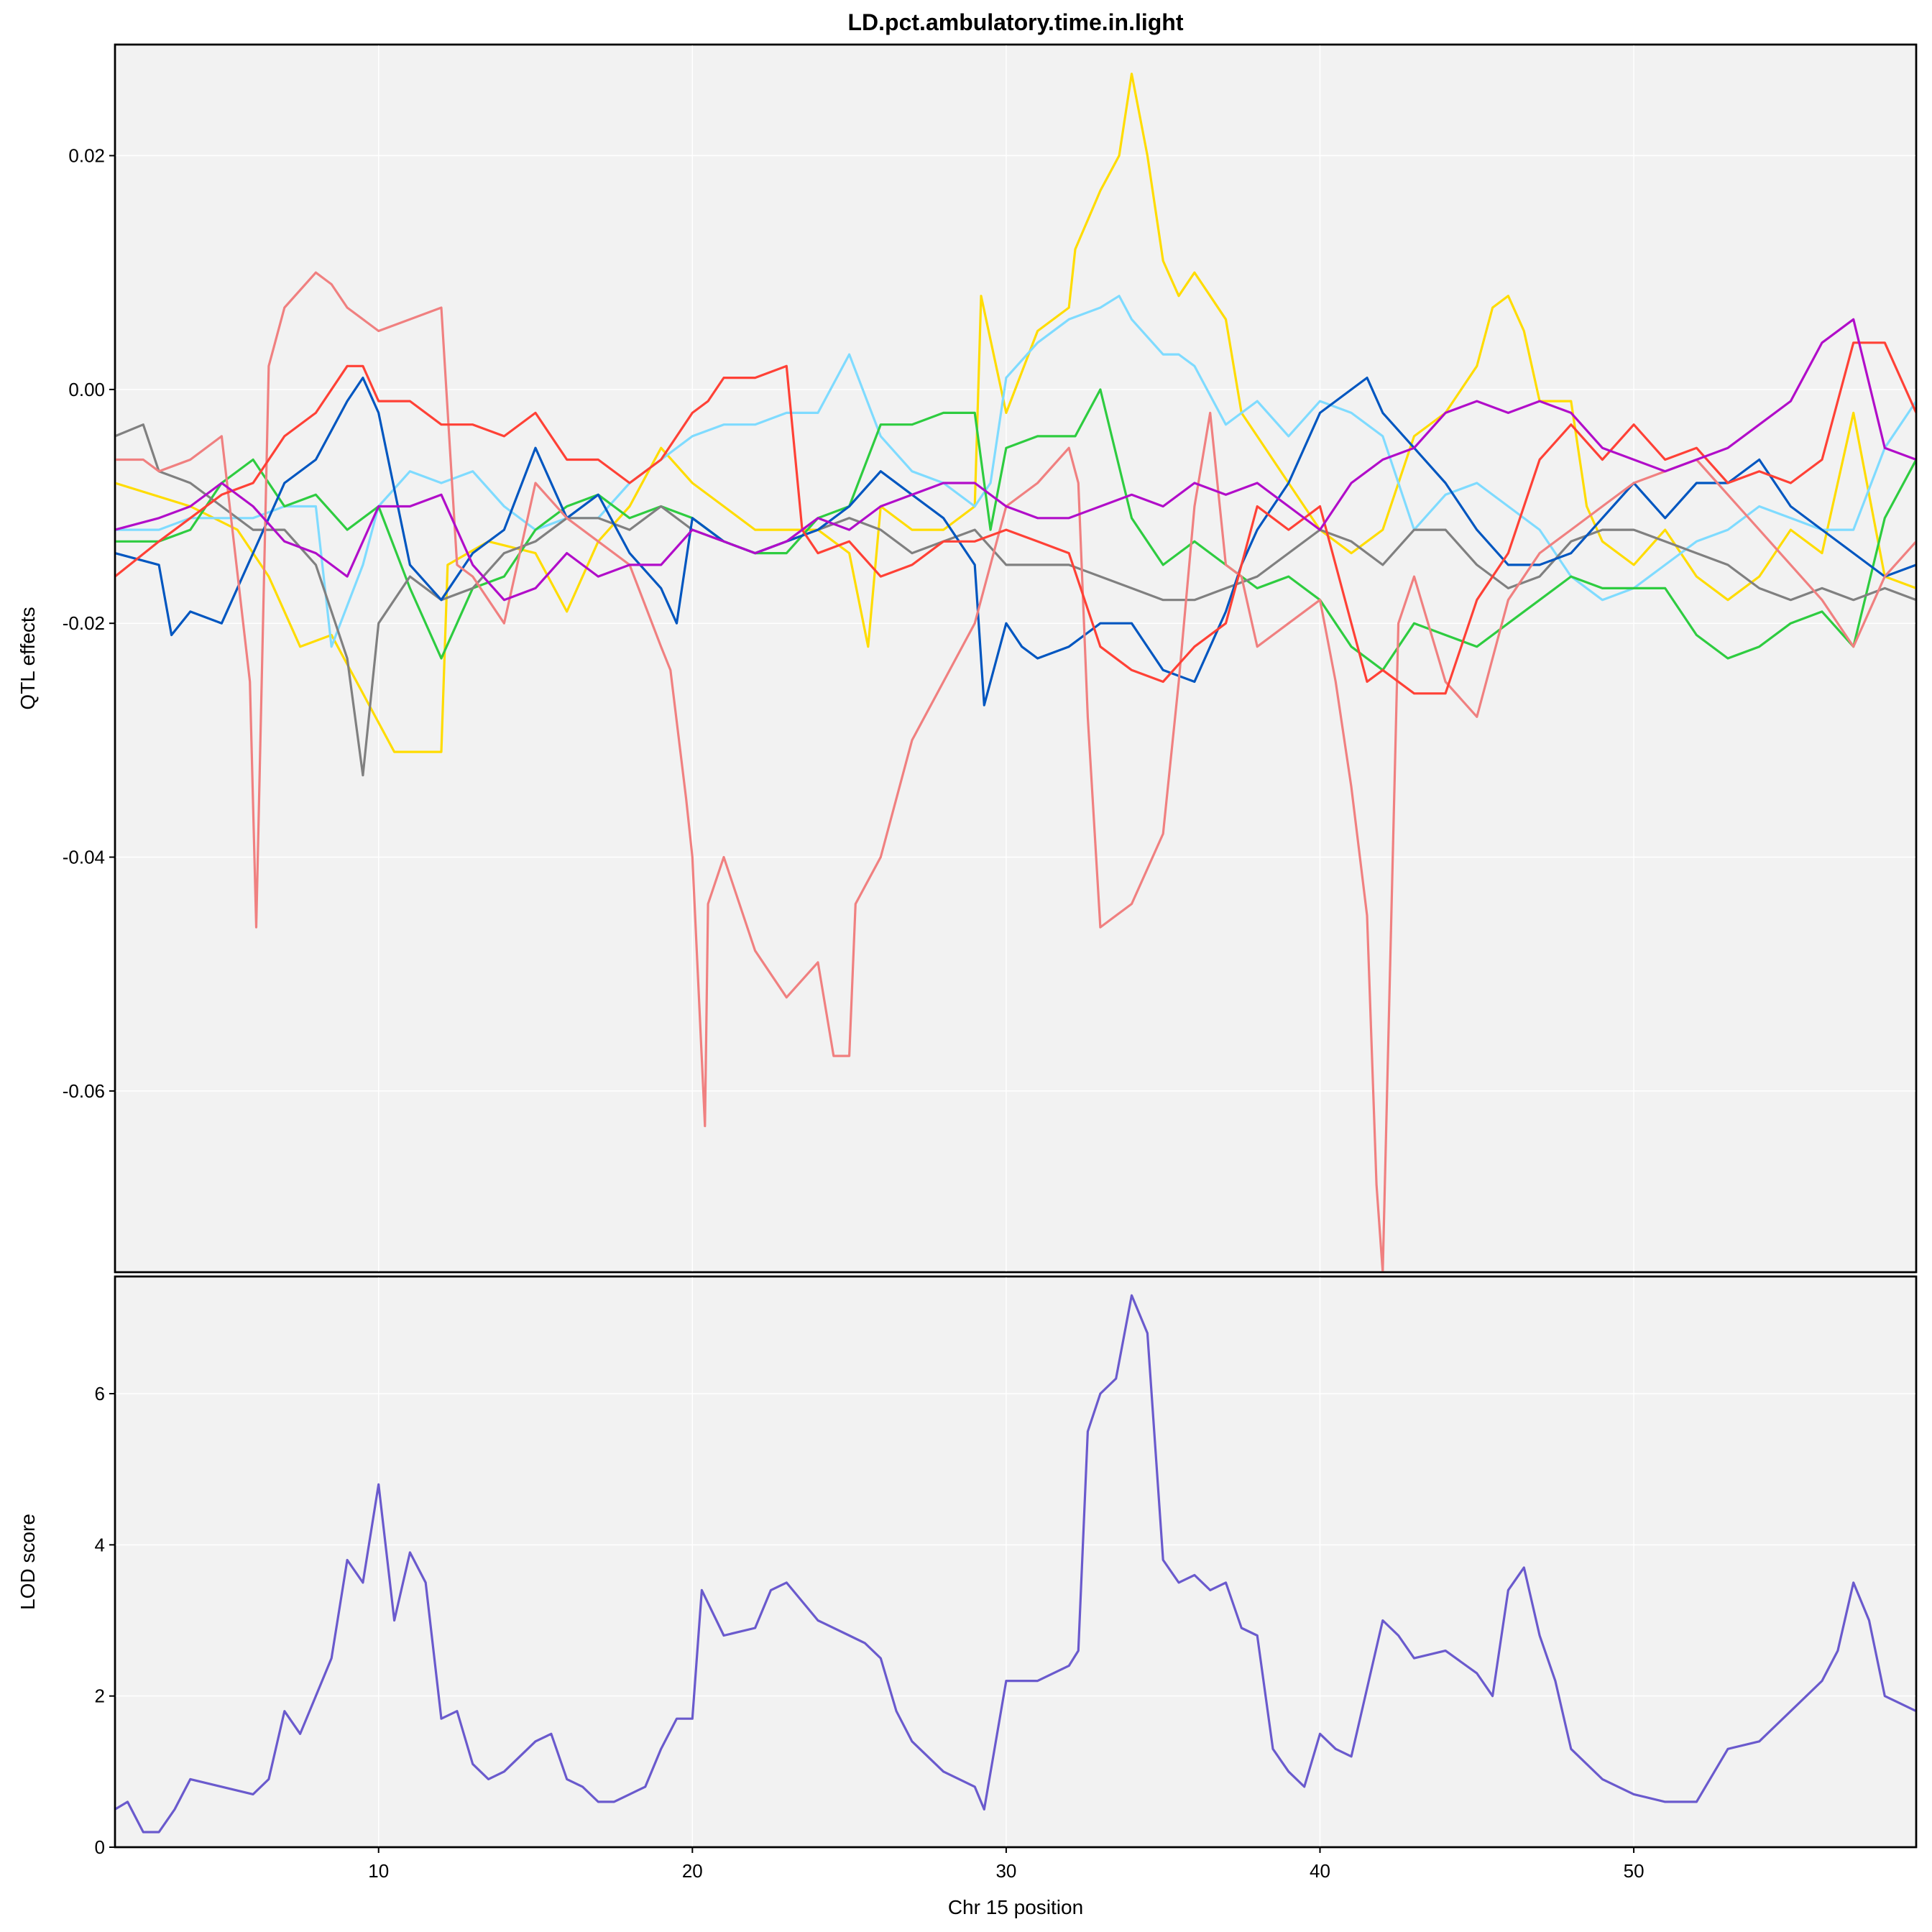  Describe the element at coordinates (1016, 529) in the screenshot. I see `effects-series-green` at that location.